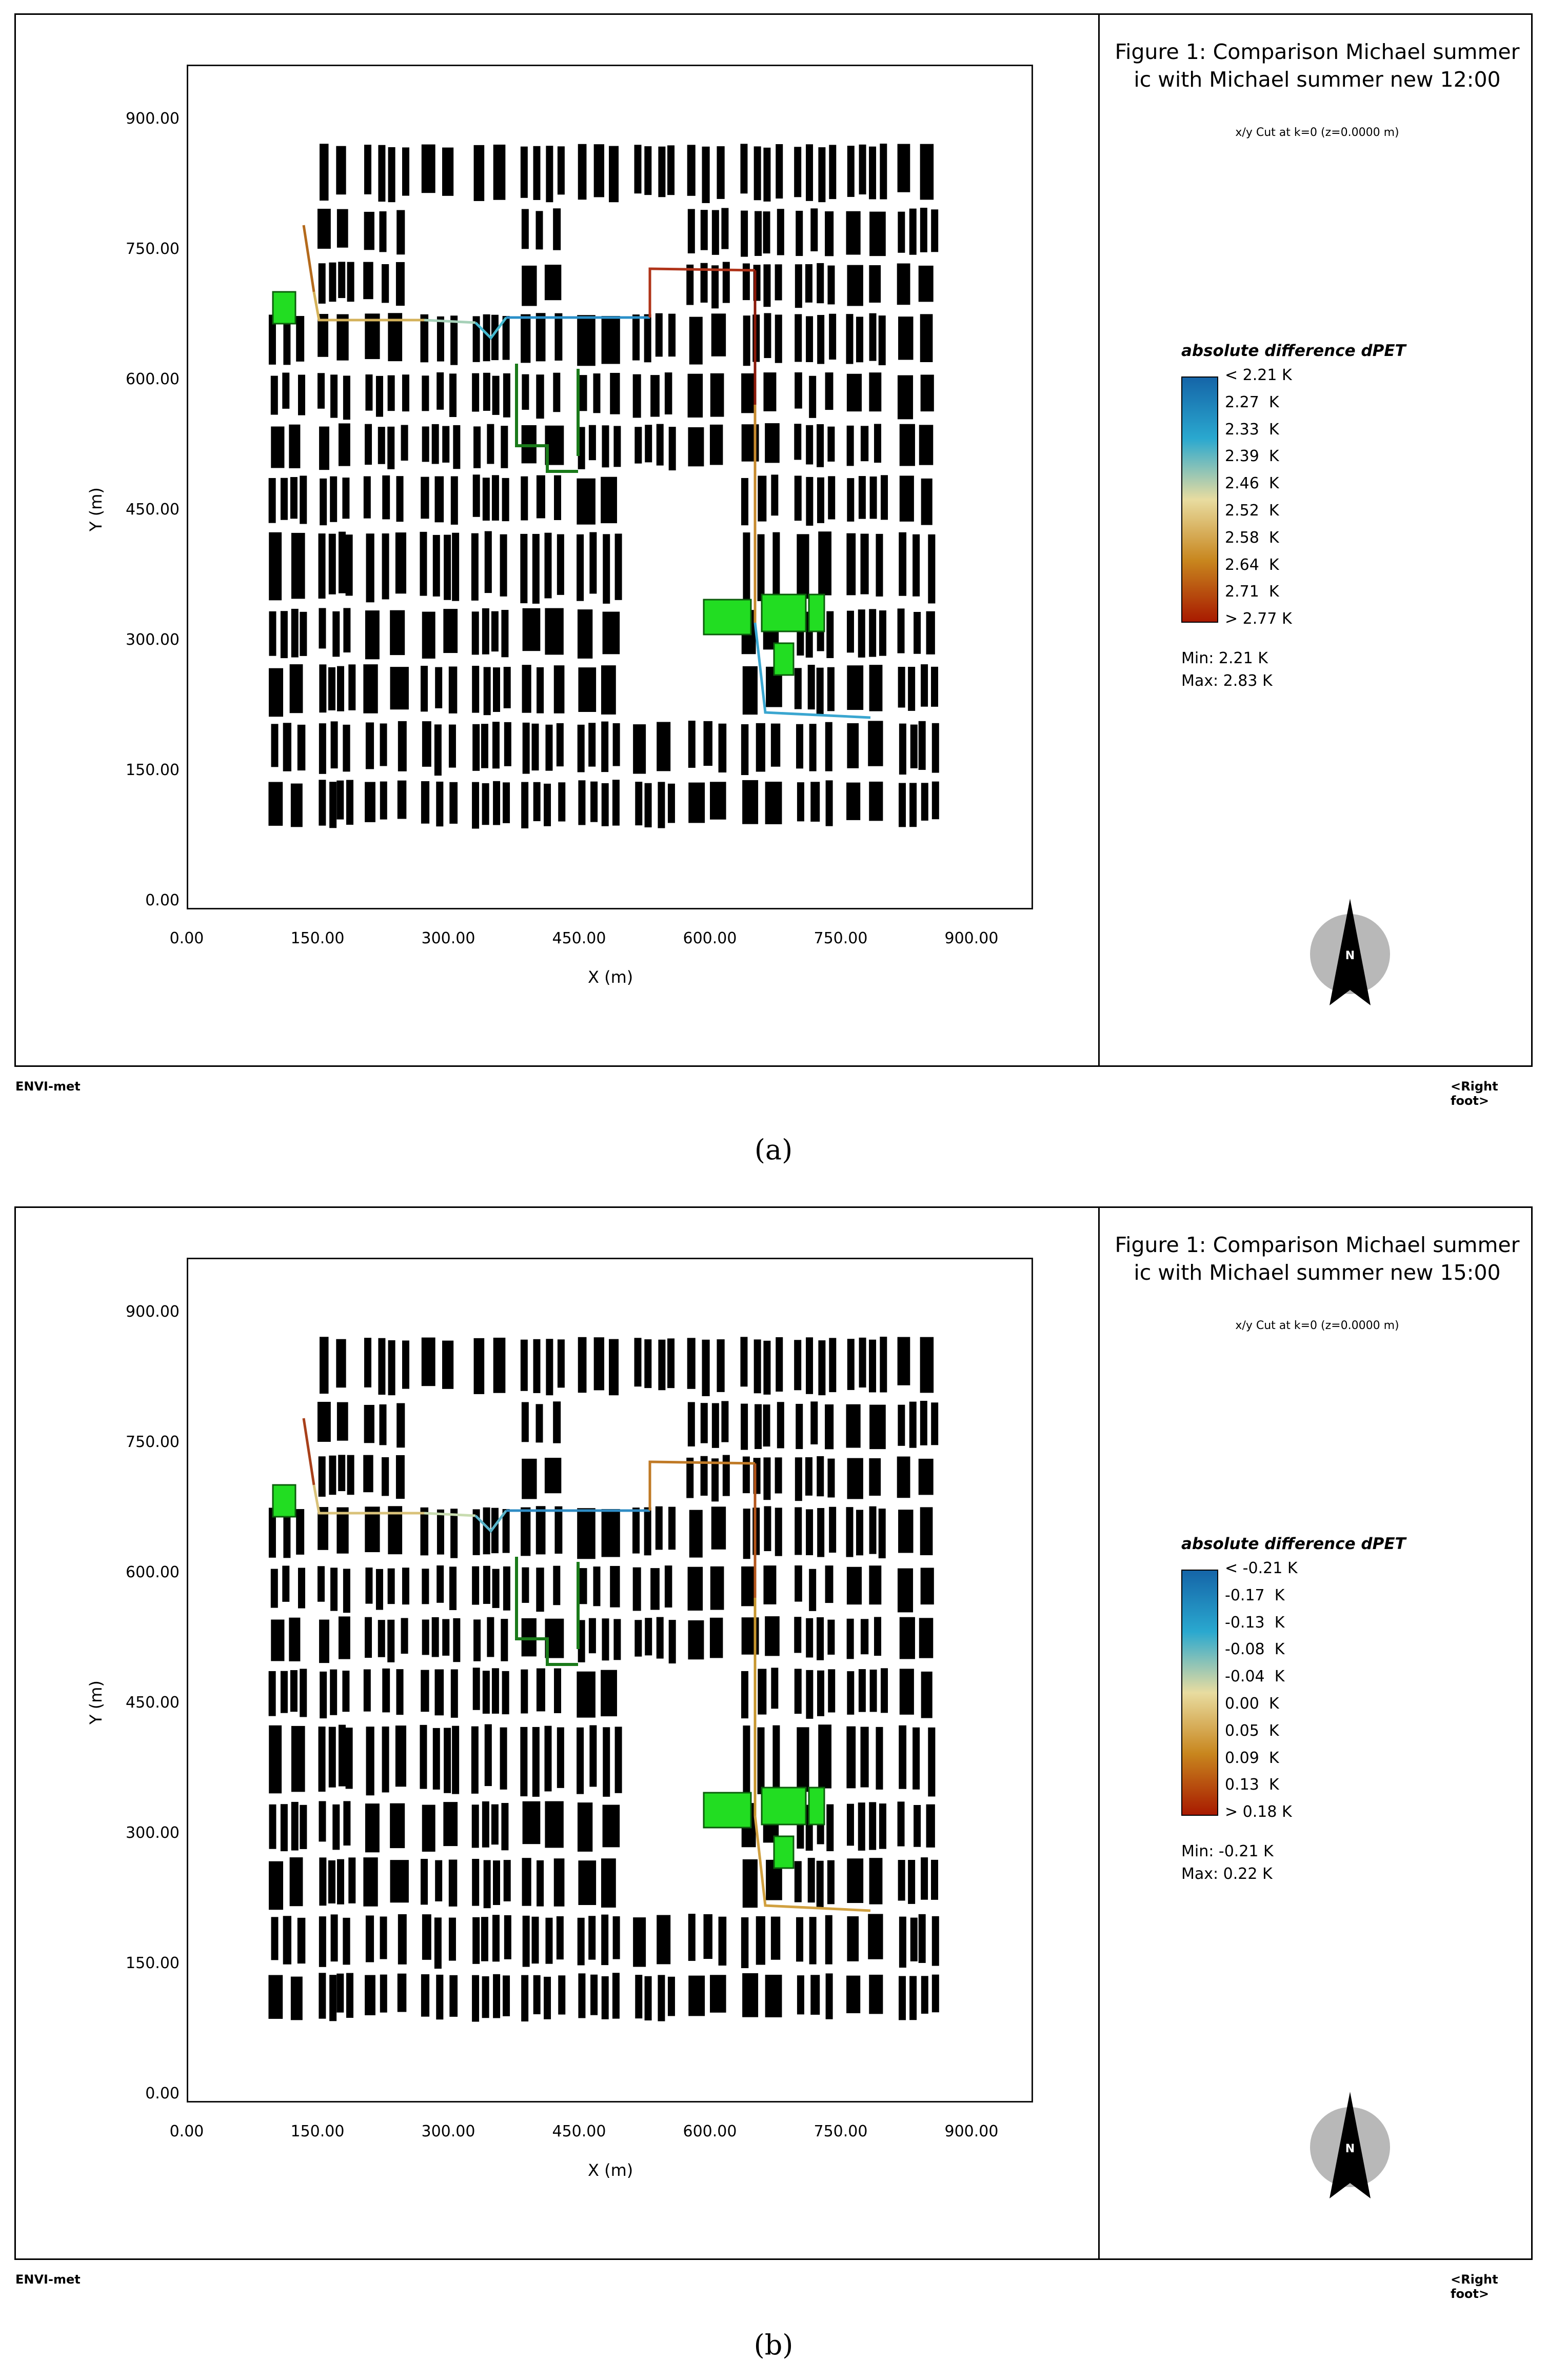 This screenshot has height=2380, width=1547. I want to click on colorbar, so click(1200, 500).